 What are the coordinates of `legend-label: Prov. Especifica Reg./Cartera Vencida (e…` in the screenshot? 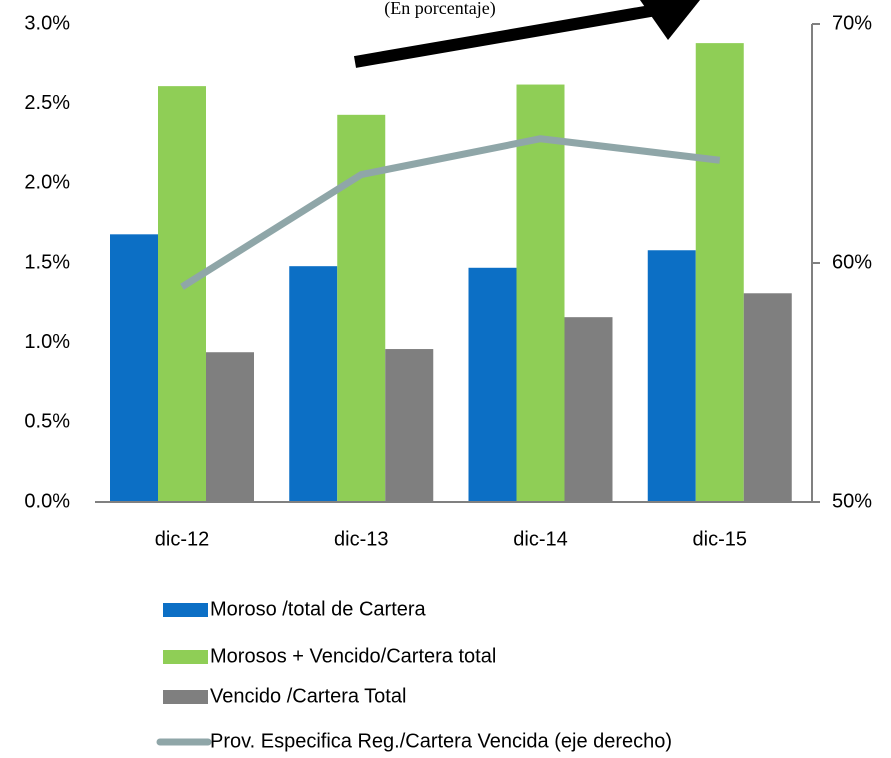 It's located at (441, 741).